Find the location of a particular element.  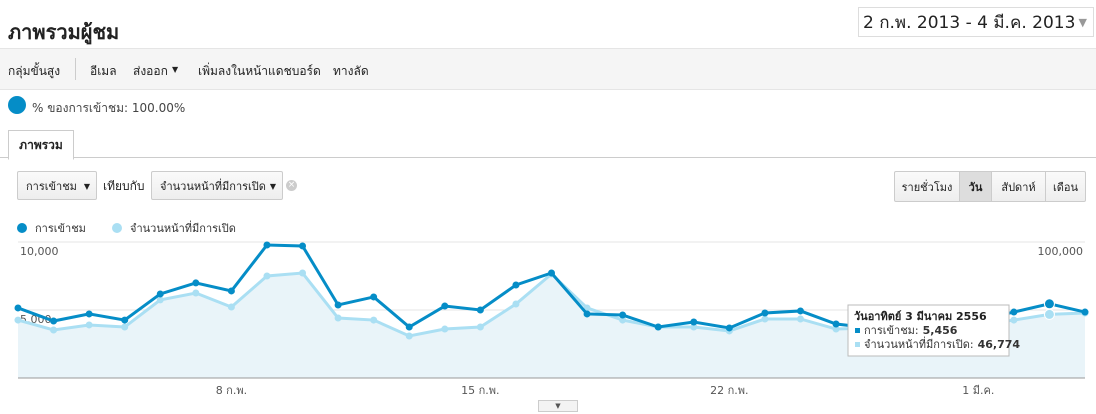

segment-label: % ของการเข้าชม: 100.00% is located at coordinates (109, 108).